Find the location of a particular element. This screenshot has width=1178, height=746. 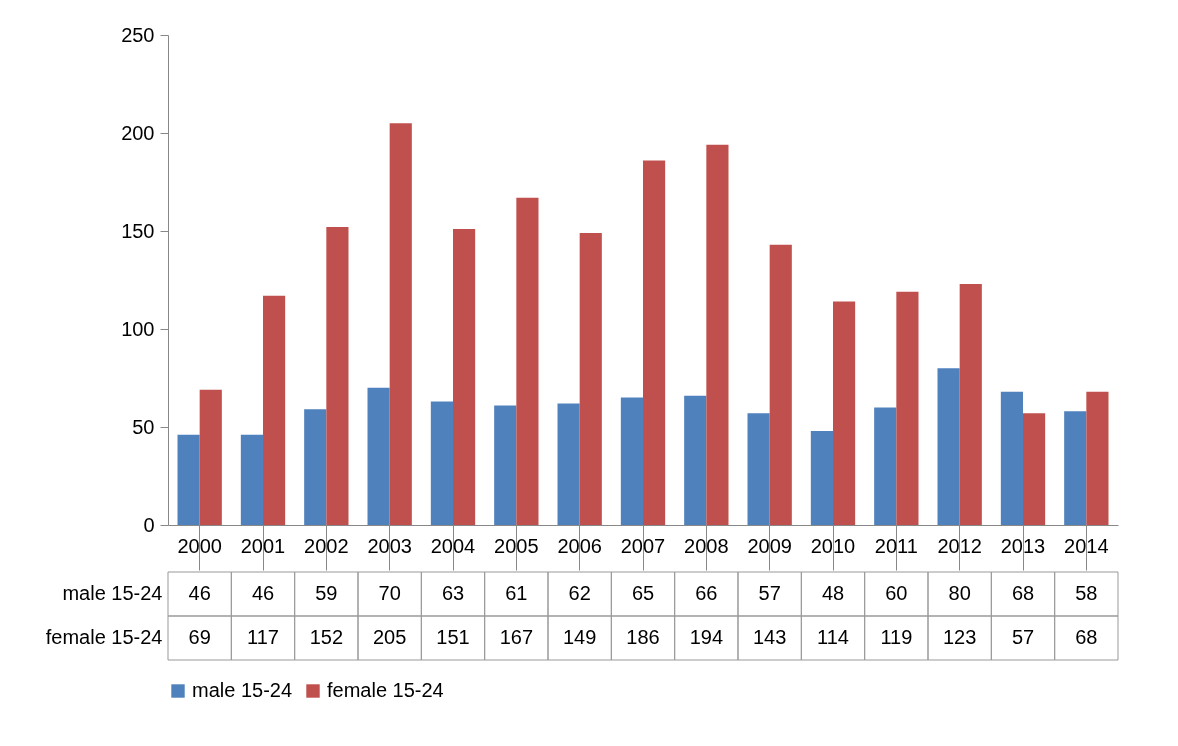

data-label: 80 is located at coordinates (959, 593).